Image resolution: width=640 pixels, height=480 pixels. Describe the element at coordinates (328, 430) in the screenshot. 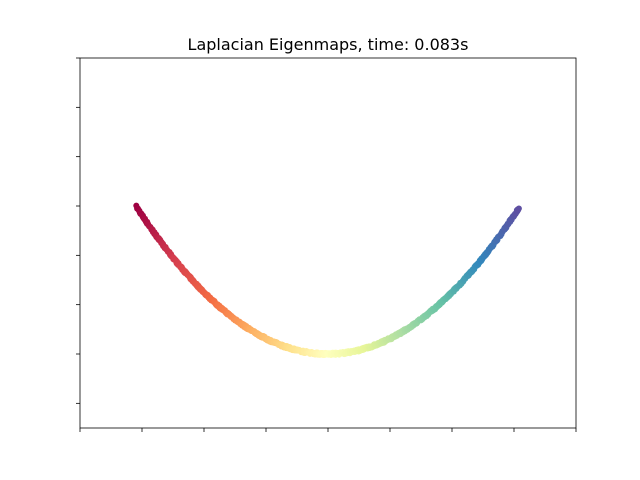

I see `x-axis-ticks` at that location.